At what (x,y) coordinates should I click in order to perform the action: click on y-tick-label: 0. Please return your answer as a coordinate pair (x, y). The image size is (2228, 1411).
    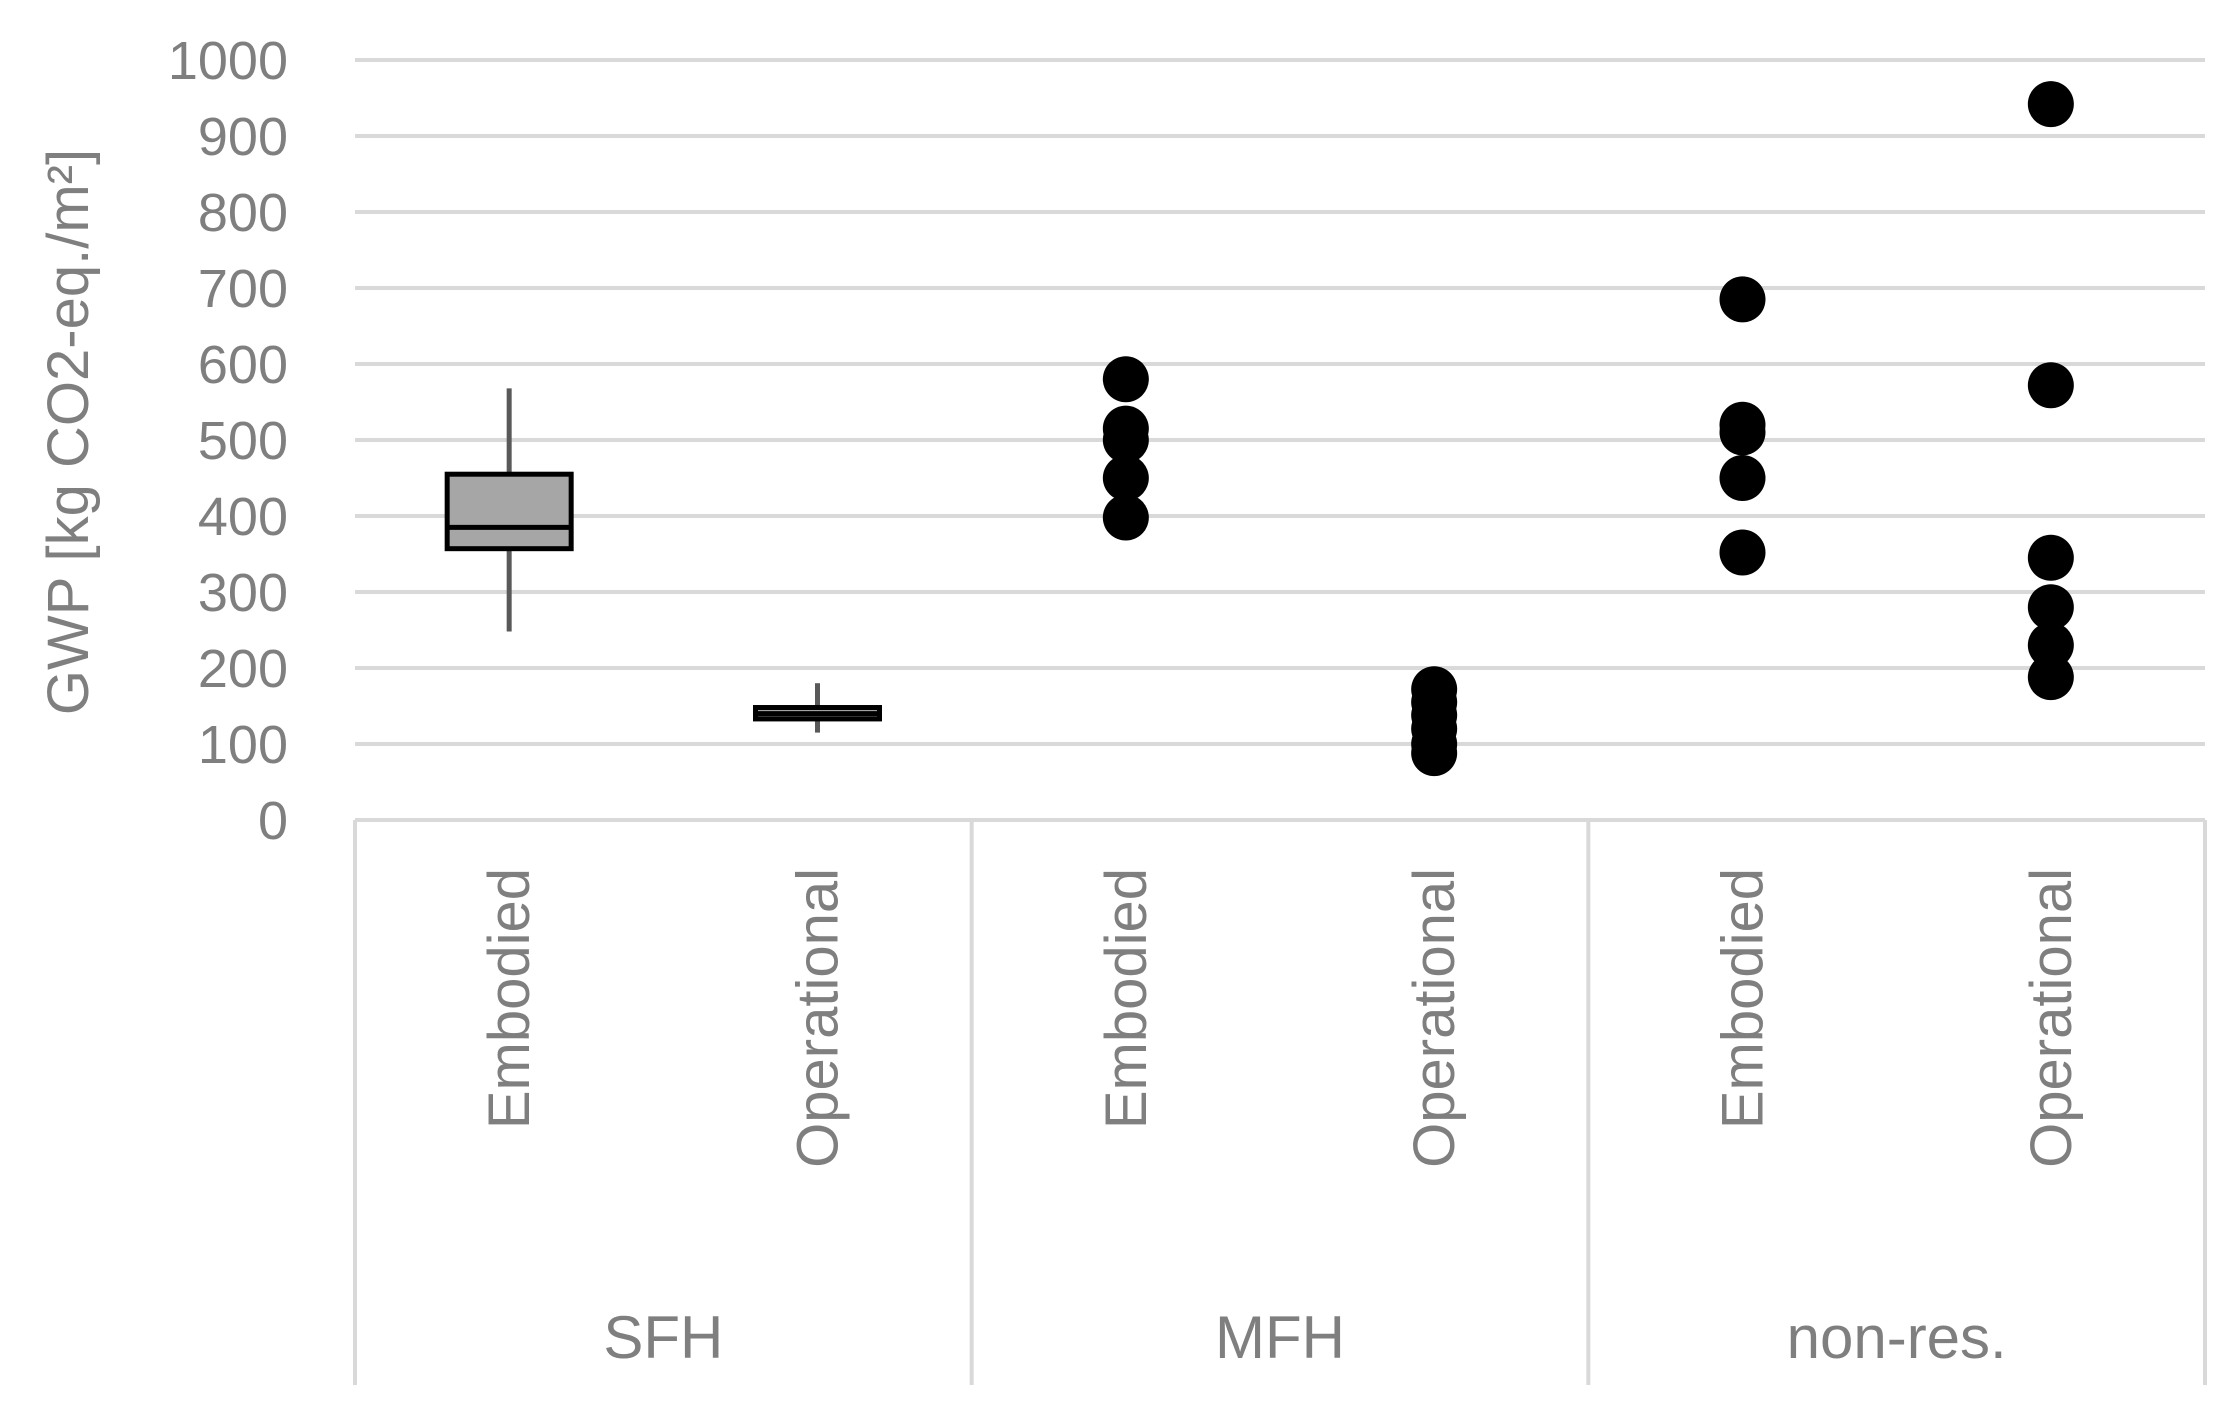
    Looking at the image, I should click on (273, 821).